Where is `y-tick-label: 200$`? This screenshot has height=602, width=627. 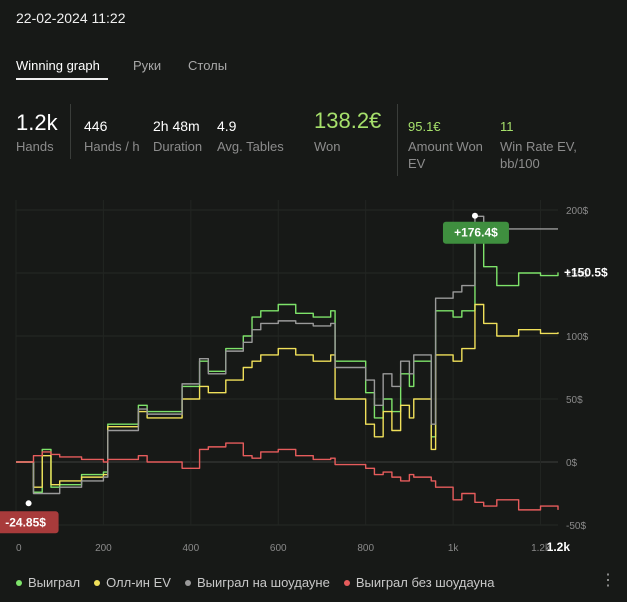
y-tick-label: 200$ is located at coordinates (577, 211).